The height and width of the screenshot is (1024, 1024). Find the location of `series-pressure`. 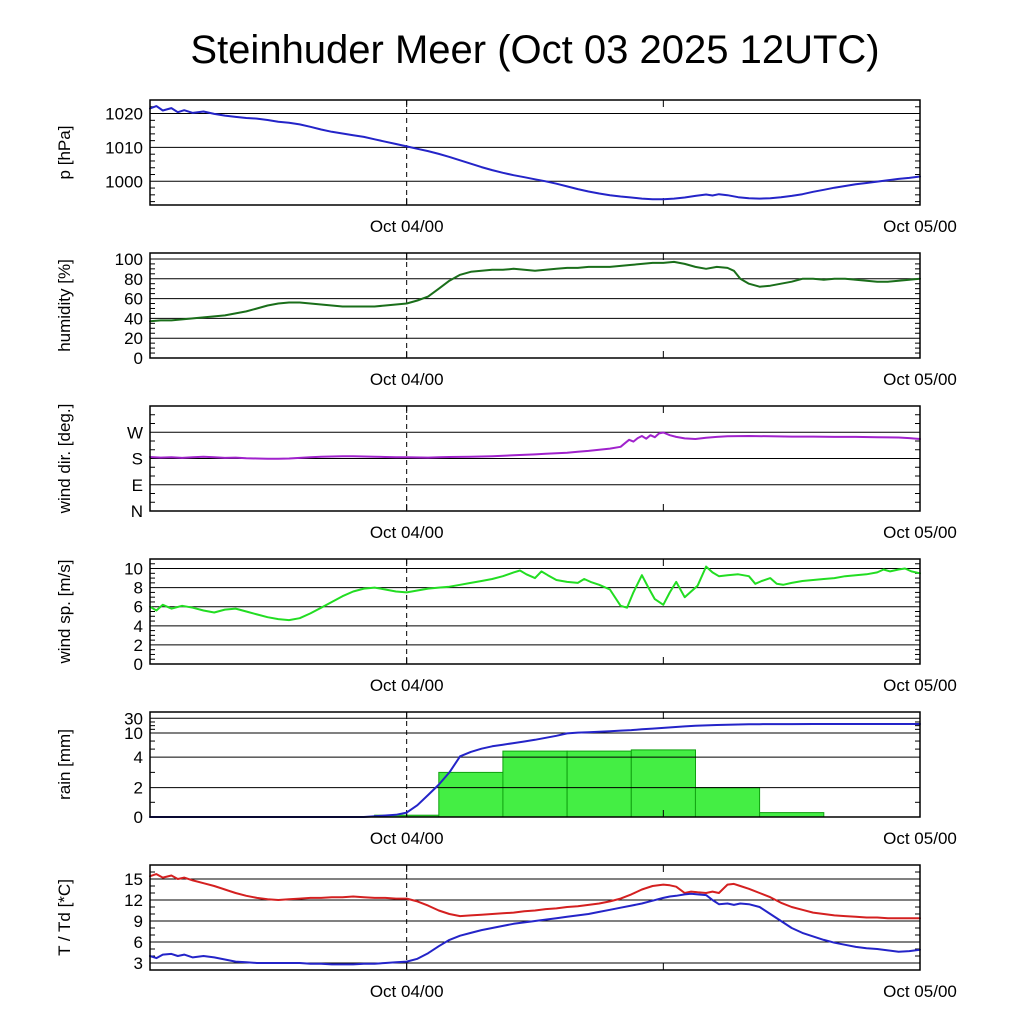

series-pressure is located at coordinates (535, 153).